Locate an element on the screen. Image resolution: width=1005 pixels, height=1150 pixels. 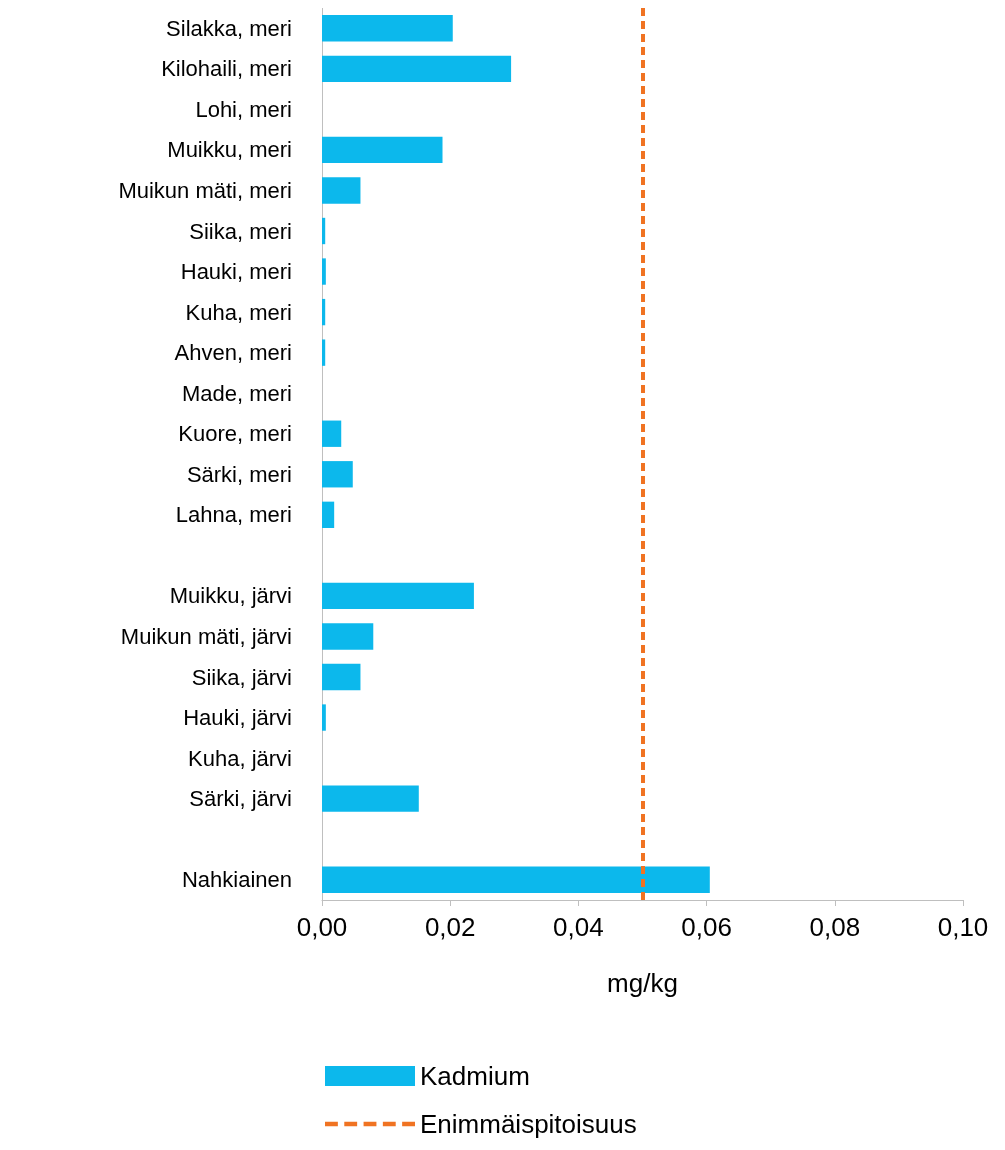
y-tick-label: Siika, meri is located at coordinates (240, 231).